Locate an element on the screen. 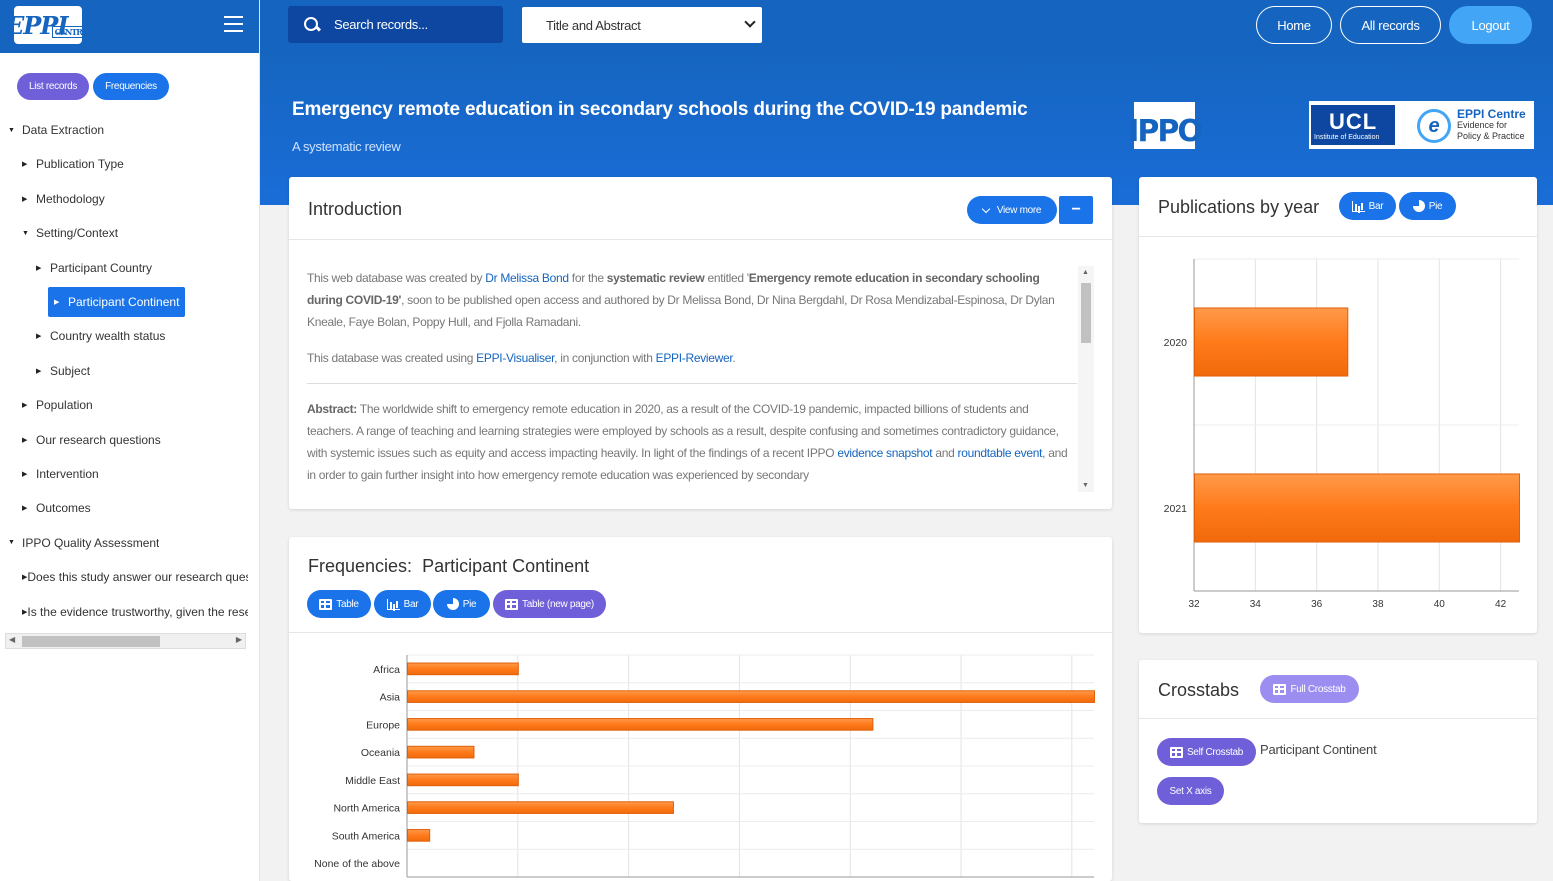 This screenshot has width=1553, height=881. pubs-bar-button: Bar is located at coordinates (1367, 206).